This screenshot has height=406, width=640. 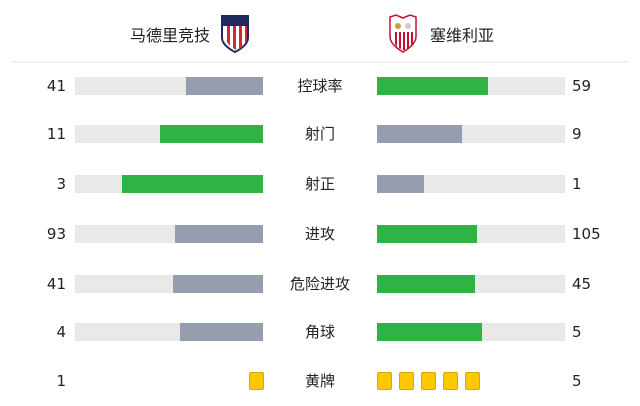 What do you see at coordinates (403, 33) in the screenshot?
I see `sevilla-crest-icon` at bounding box center [403, 33].